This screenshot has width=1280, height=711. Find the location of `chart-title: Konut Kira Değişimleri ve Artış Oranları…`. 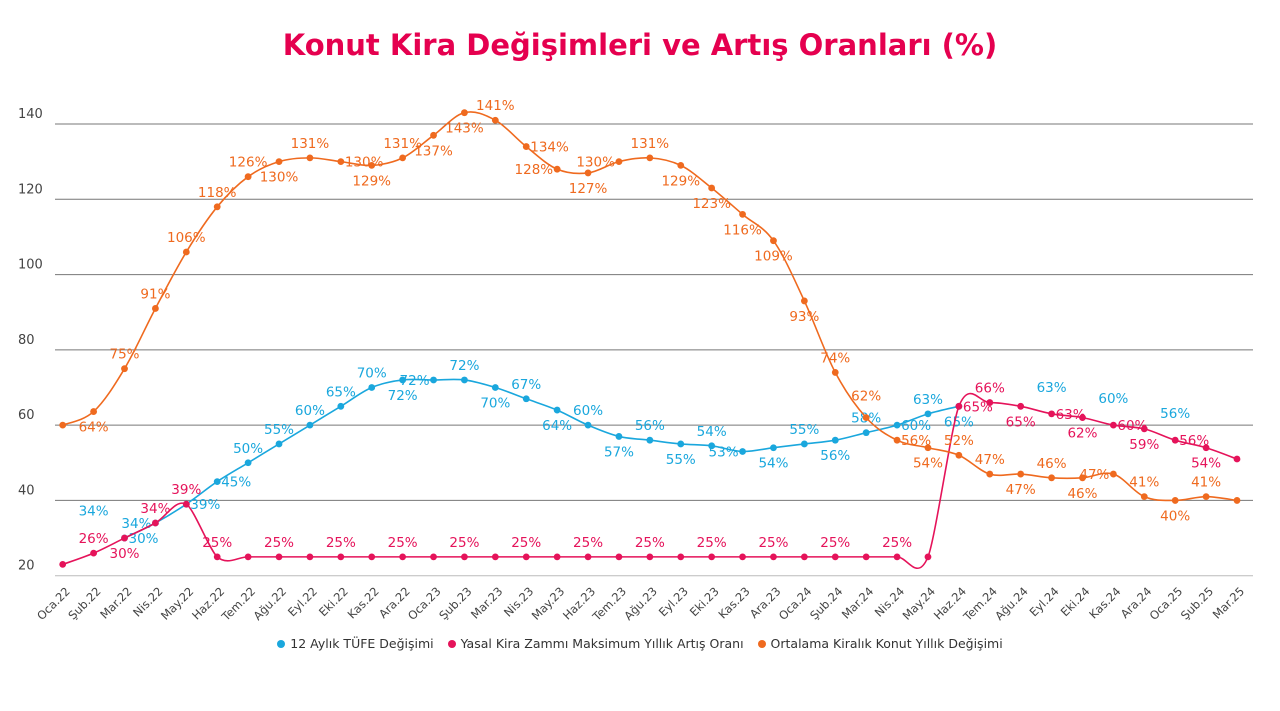

chart-title: Konut Kira Değişimleri ve Artış Oranları… is located at coordinates (640, 45).